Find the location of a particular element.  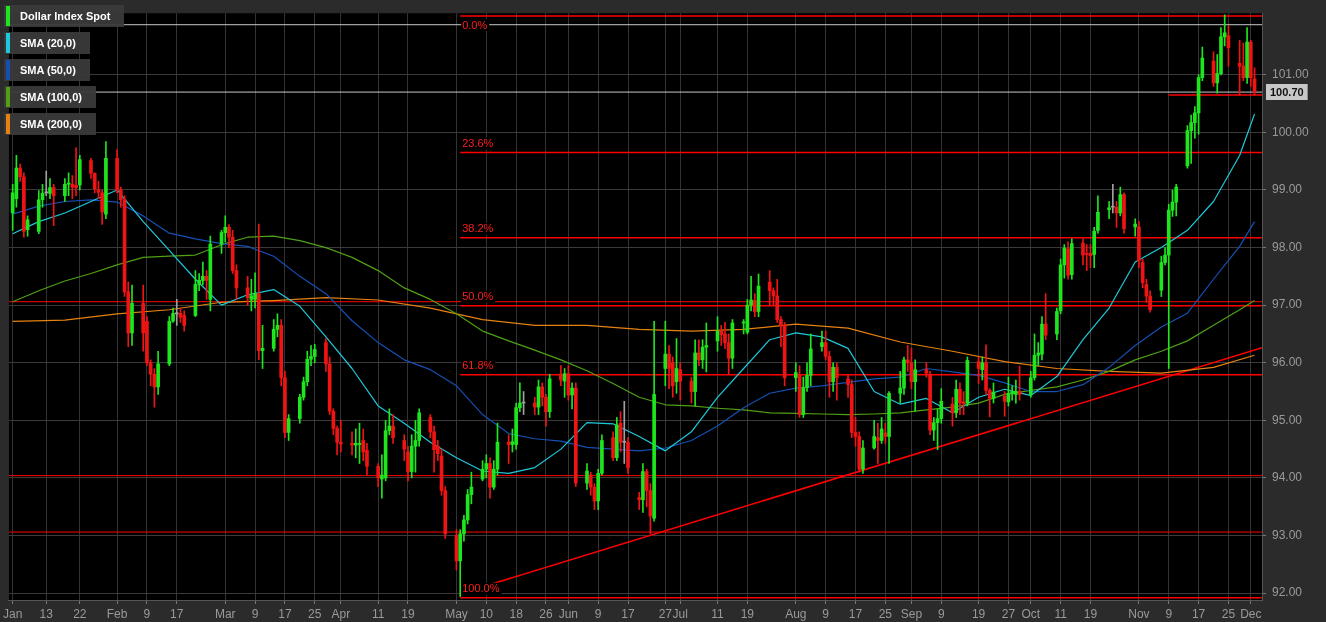

y-tick-label: 100.00 is located at coordinates (1291, 131).